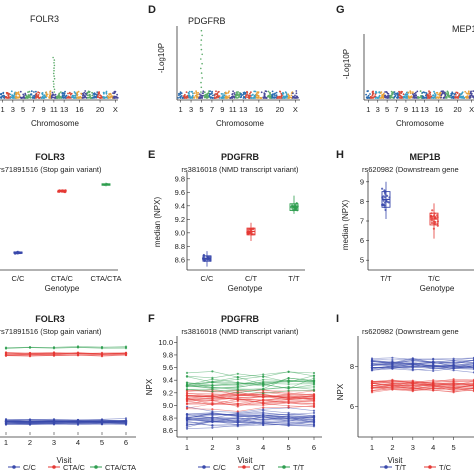 The image size is (474, 474). Describe the element at coordinates (294, 278) in the screenshot. I see `category-label: T/T` at that location.